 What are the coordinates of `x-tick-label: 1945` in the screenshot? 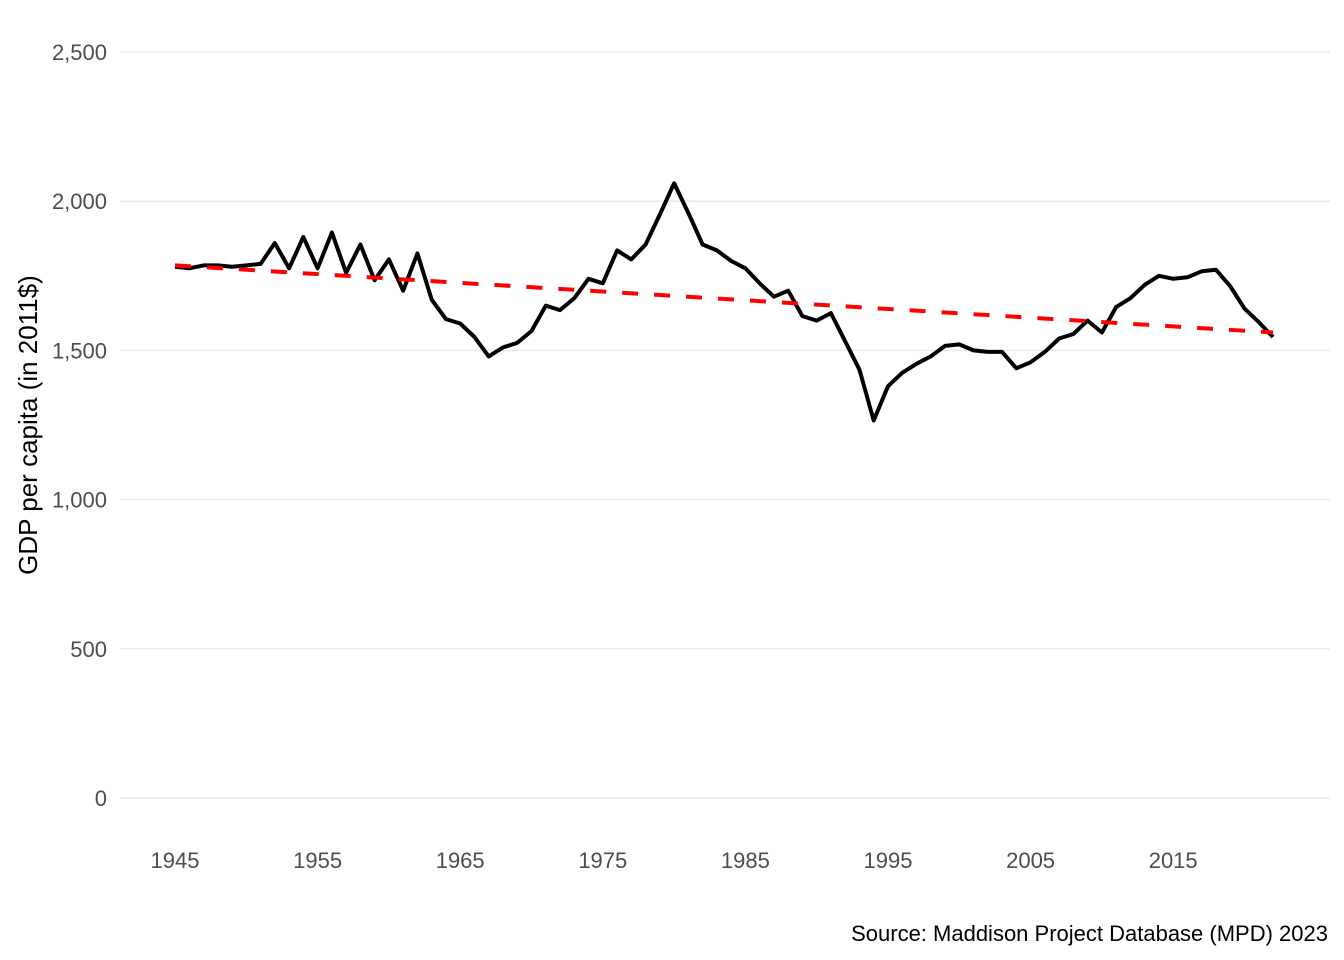 It's located at (175, 860).